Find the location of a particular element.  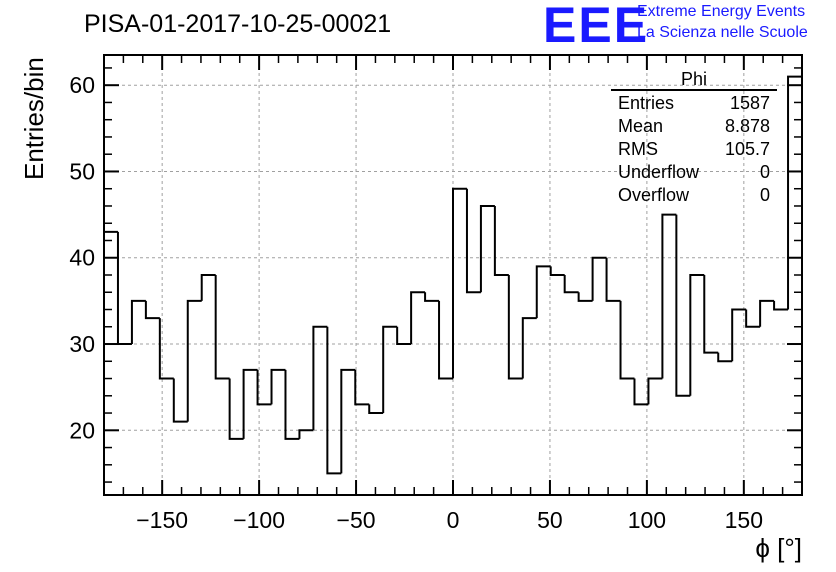

x-axis-label: ϕ [°] is located at coordinates (778, 548).